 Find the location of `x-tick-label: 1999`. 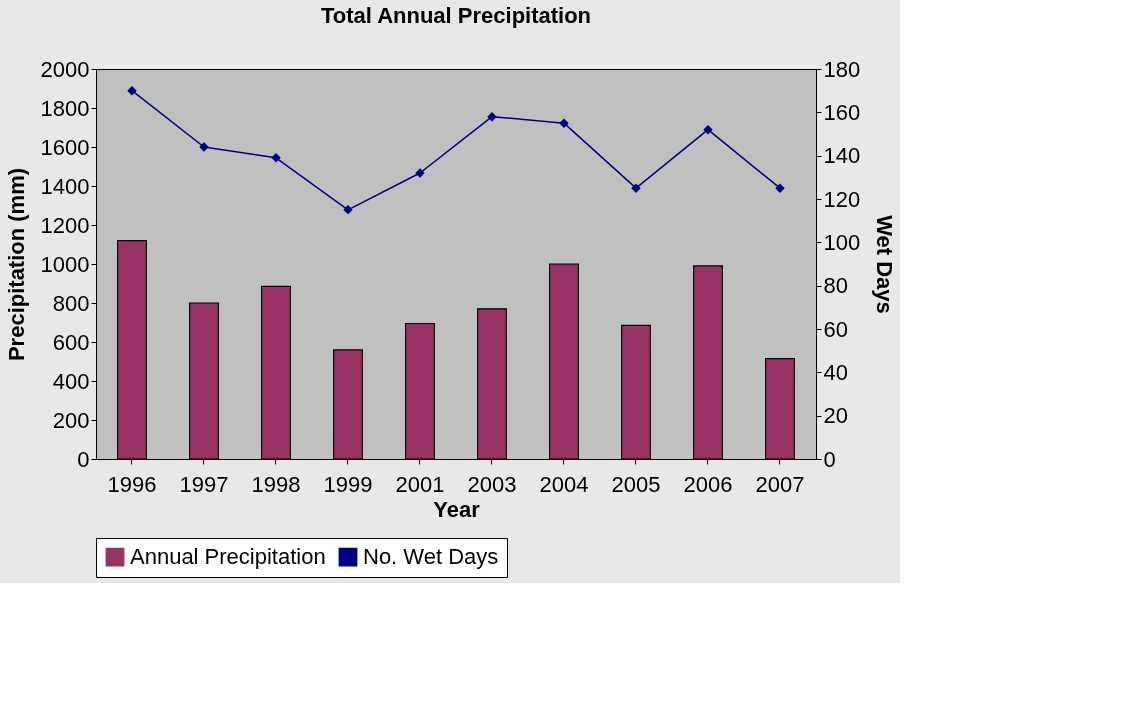

x-tick-label: 1999 is located at coordinates (348, 484).